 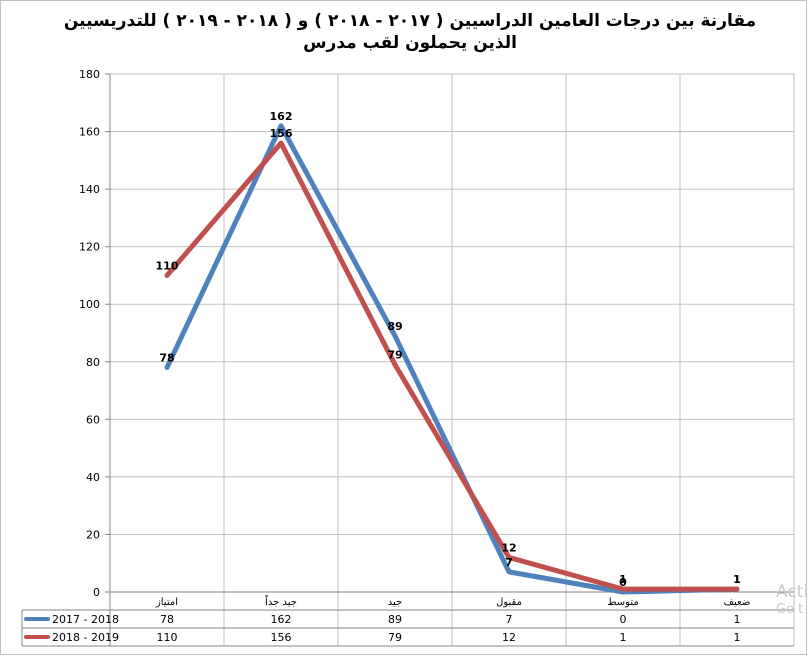 I want to click on data-label: 0, so click(x=623, y=582).